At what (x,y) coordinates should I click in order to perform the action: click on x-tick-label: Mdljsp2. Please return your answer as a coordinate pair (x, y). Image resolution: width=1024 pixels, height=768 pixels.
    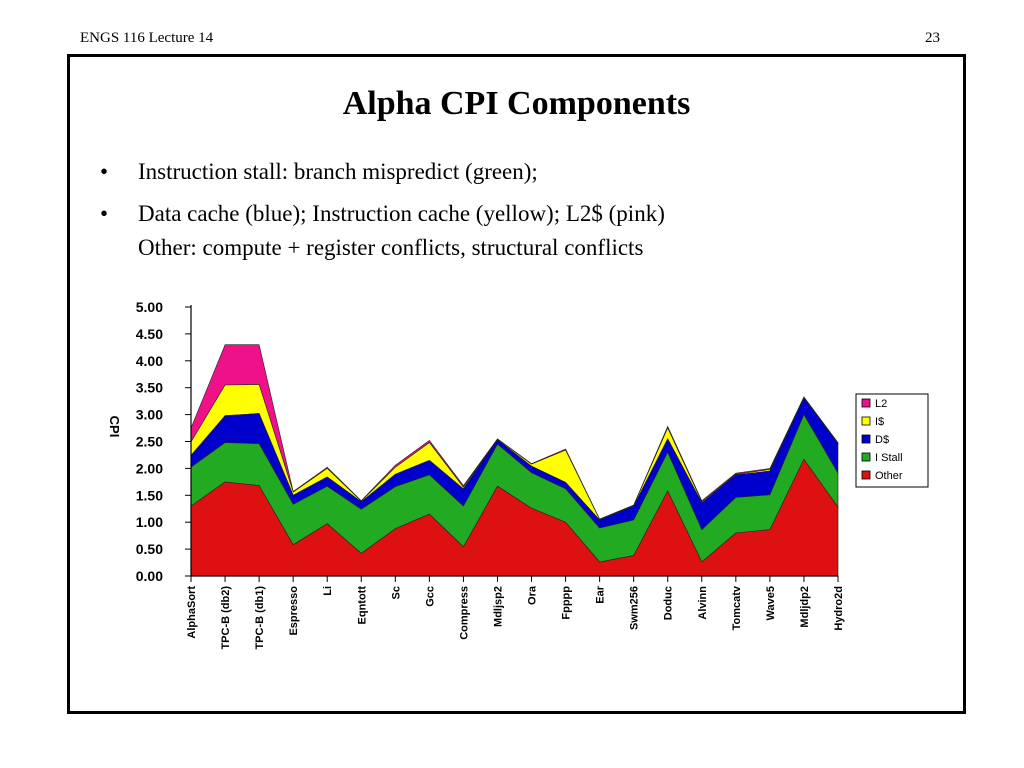
    Looking at the image, I should click on (498, 606).